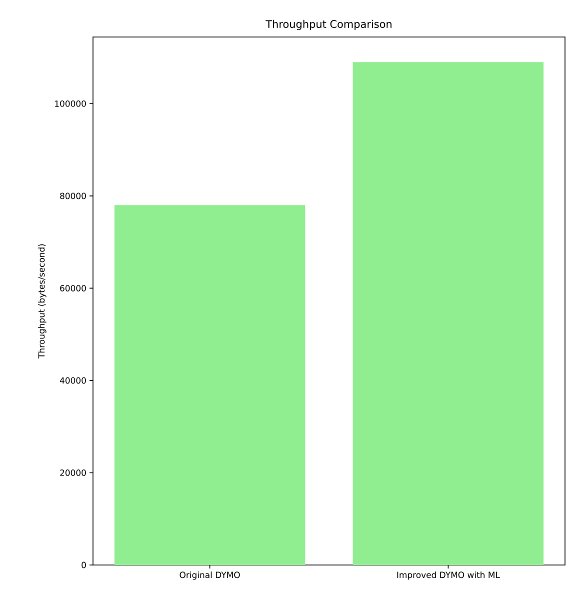 The image size is (568, 590). I want to click on y-tick-label: 100000, so click(70, 103).